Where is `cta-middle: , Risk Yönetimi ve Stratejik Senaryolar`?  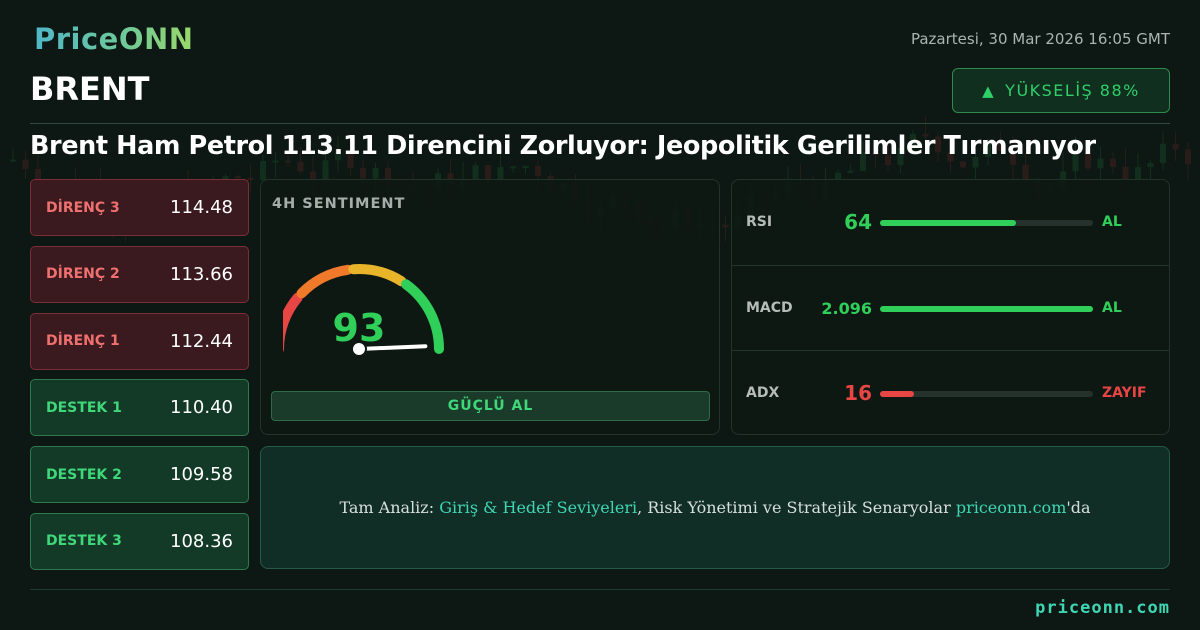
cta-middle: , Risk Yönetimi ve Stratejik Senaryolar is located at coordinates (796, 507).